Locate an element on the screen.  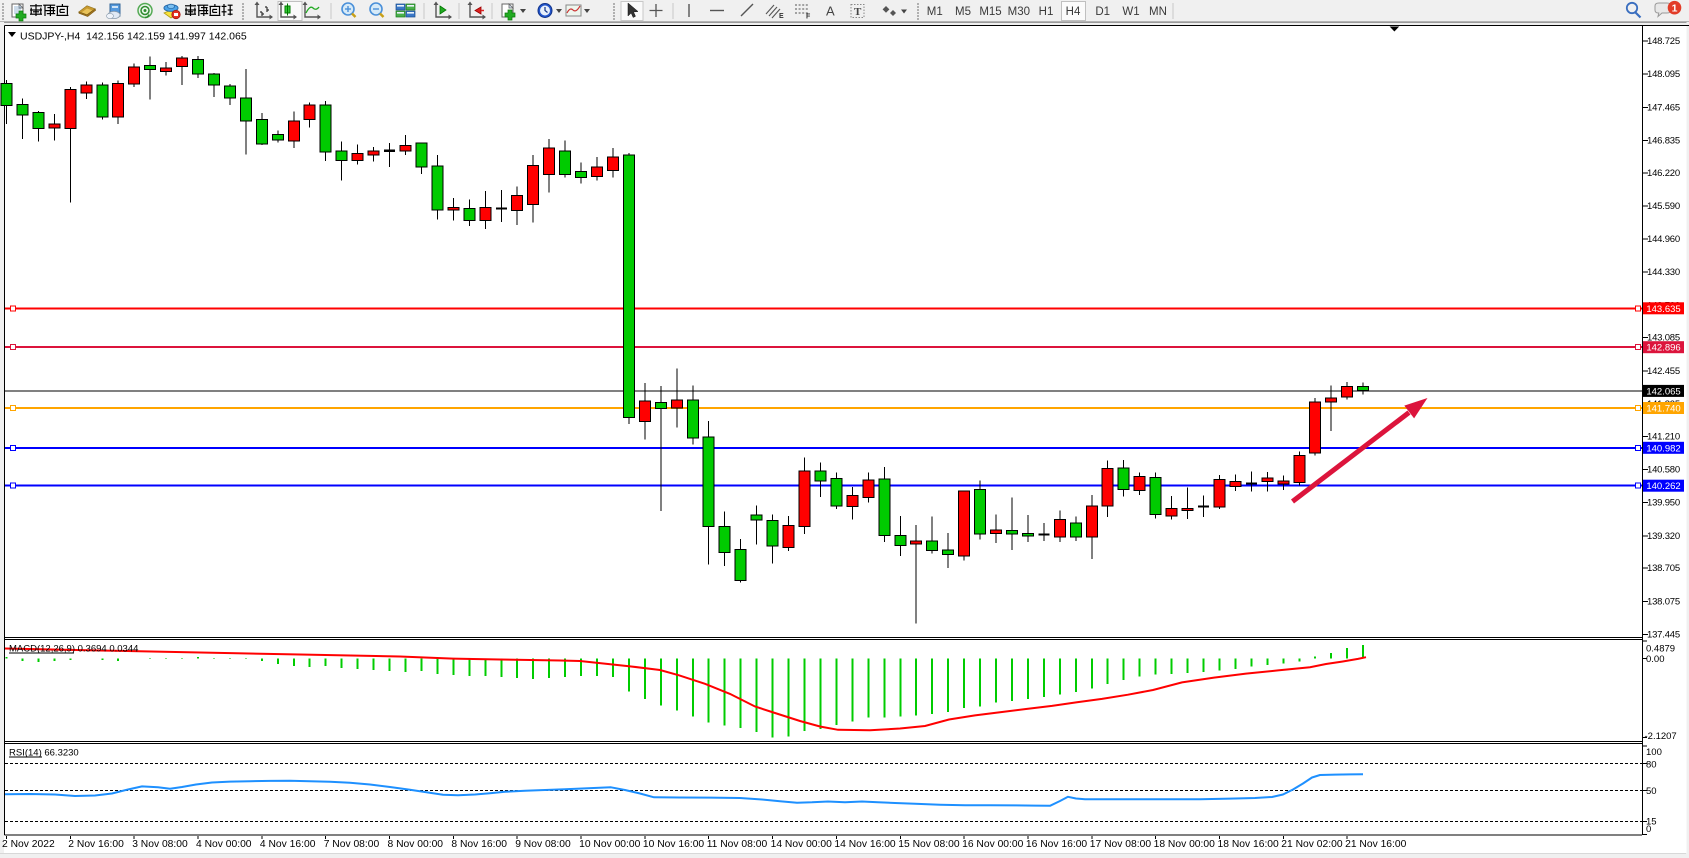
svg-text: -2.1207 is located at coordinates (1661, 736).